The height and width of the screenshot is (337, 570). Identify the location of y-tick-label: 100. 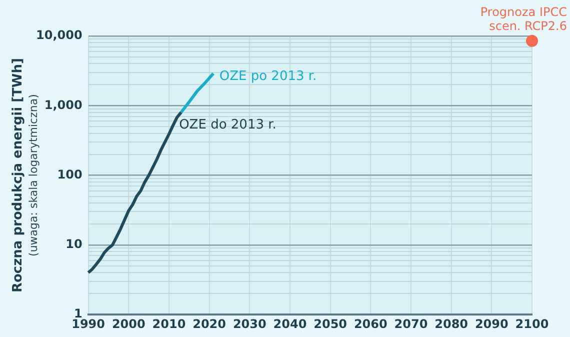
(69, 174).